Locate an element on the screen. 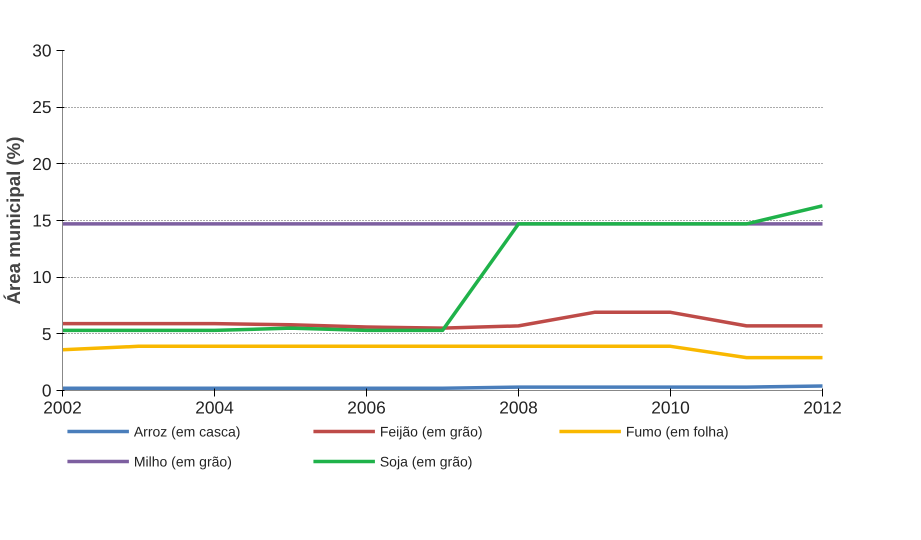 This screenshot has width=921, height=540. legend-label: Milho (em grão) is located at coordinates (183, 462).